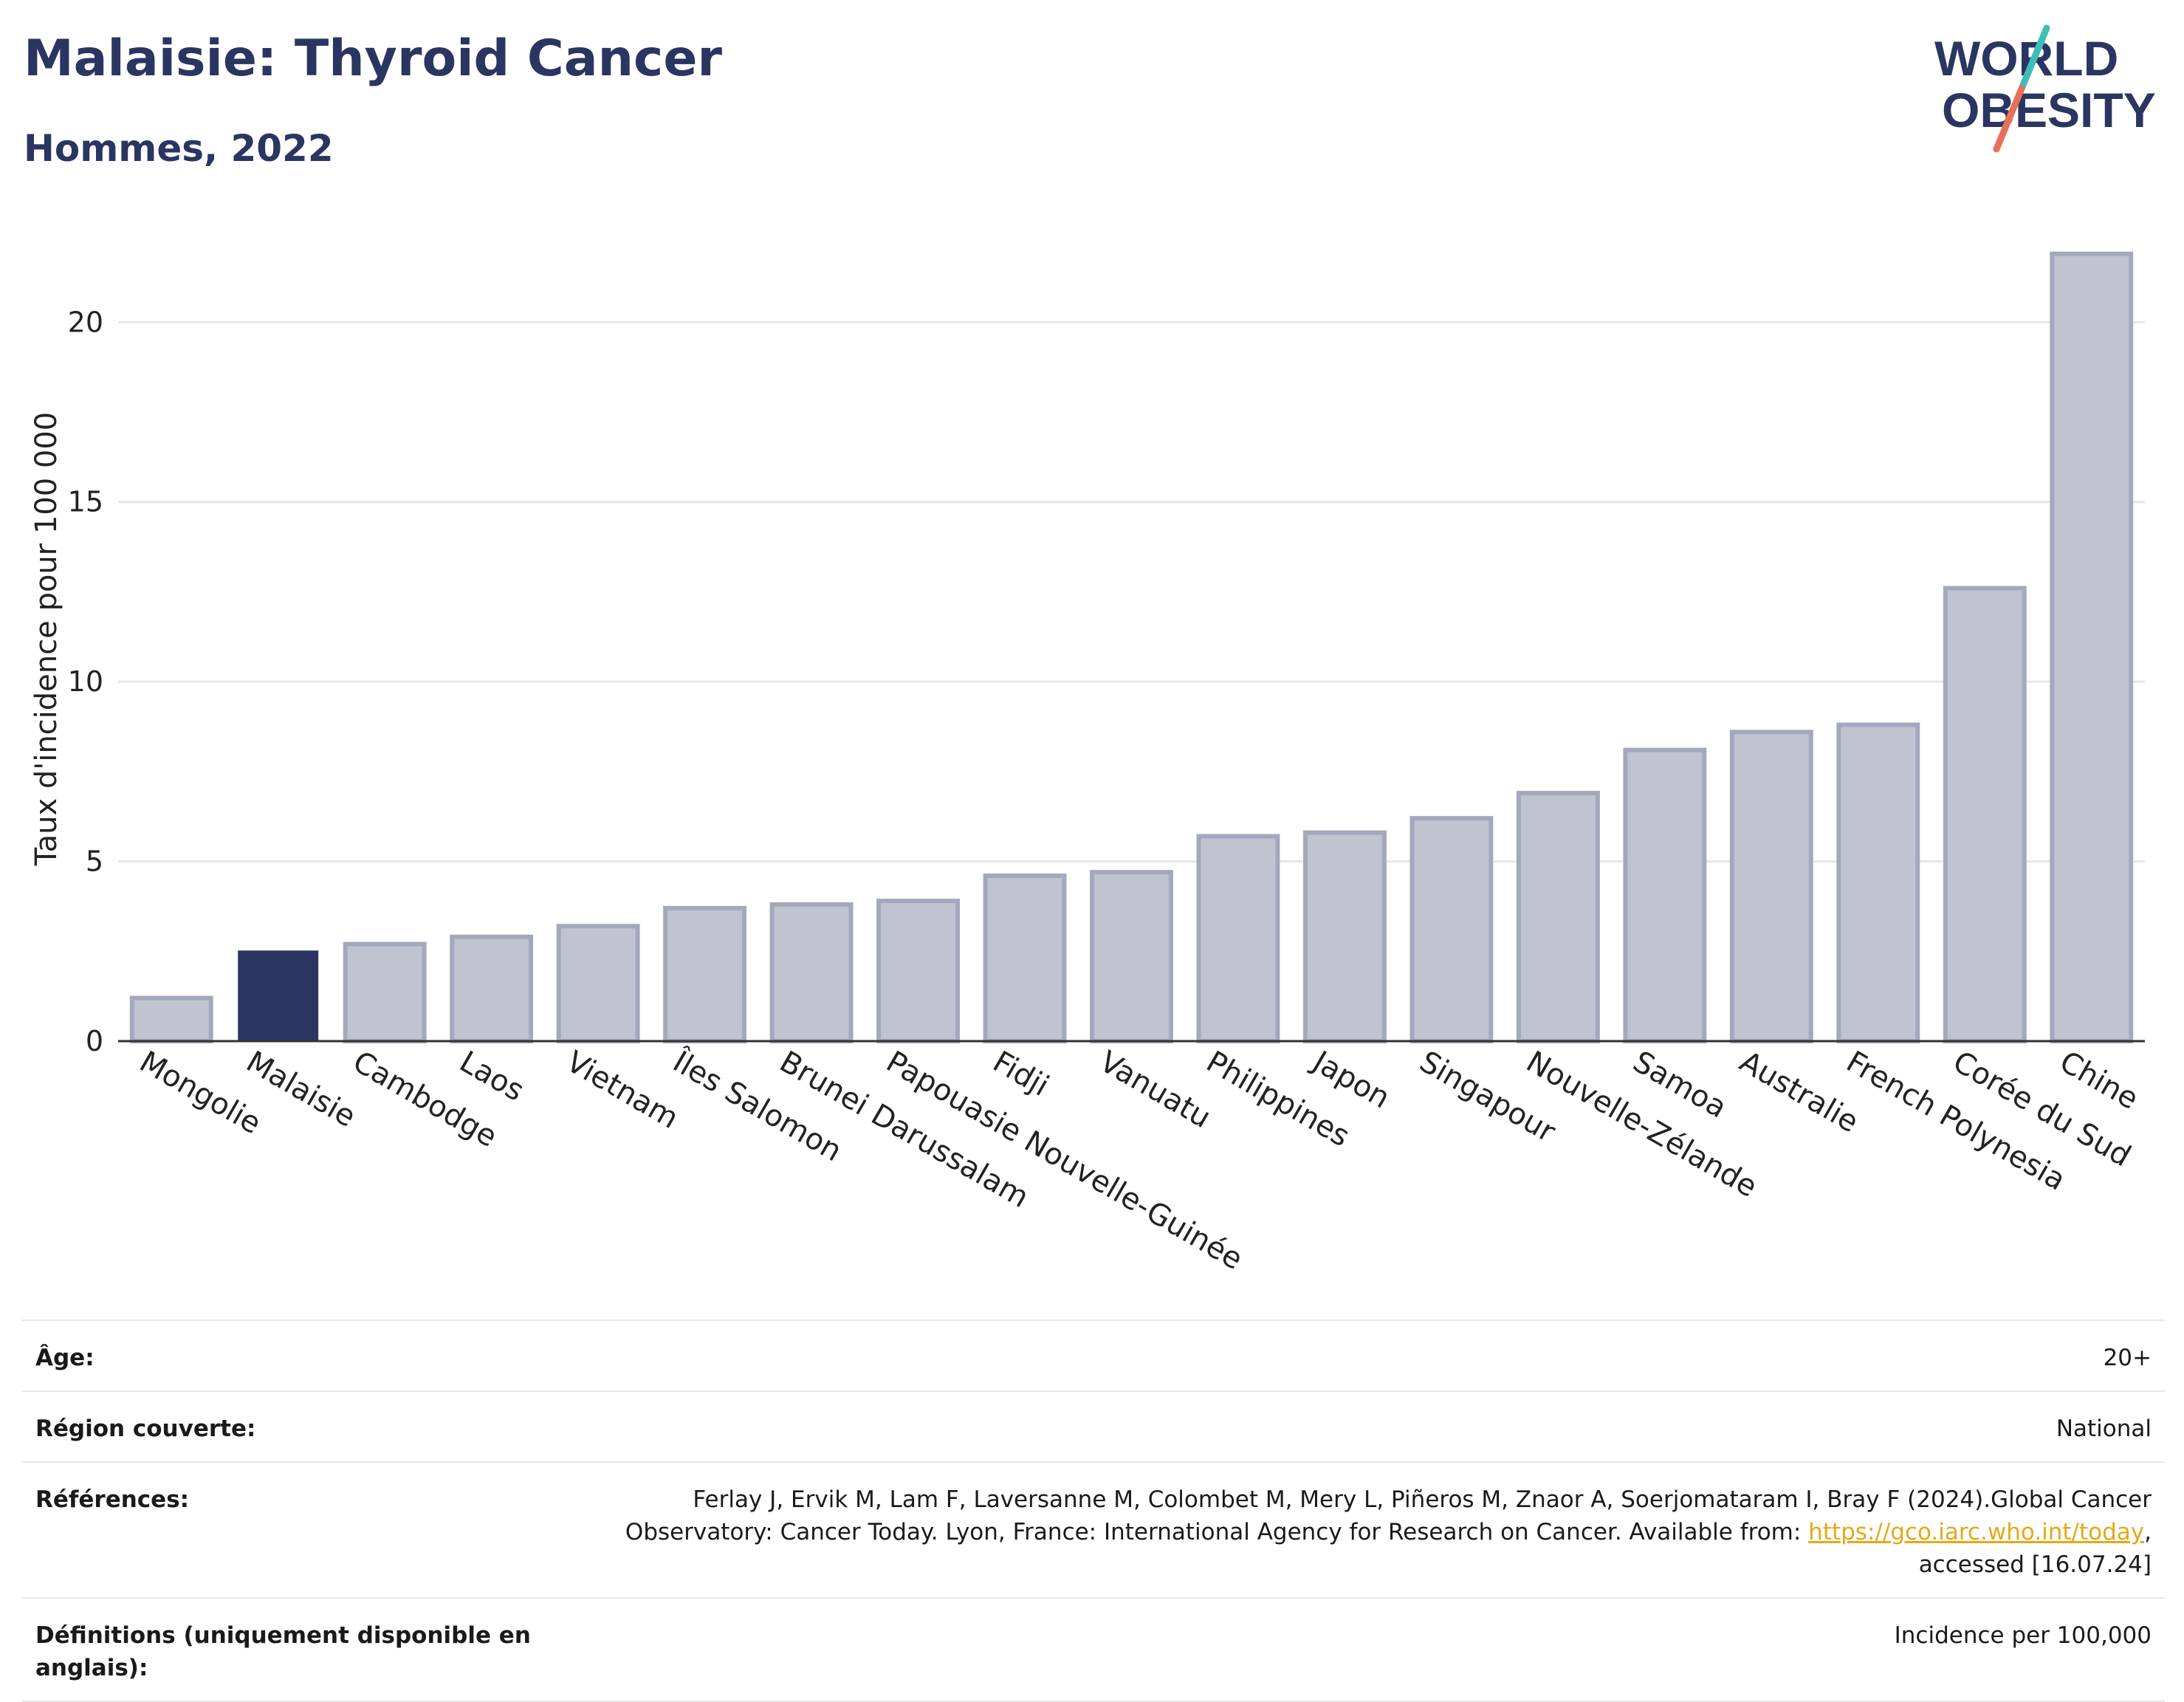 The height and width of the screenshot is (1702, 2184). What do you see at coordinates (2035, 1564) in the screenshot?
I see `references-text-4: accessed [16.07.24]` at bounding box center [2035, 1564].